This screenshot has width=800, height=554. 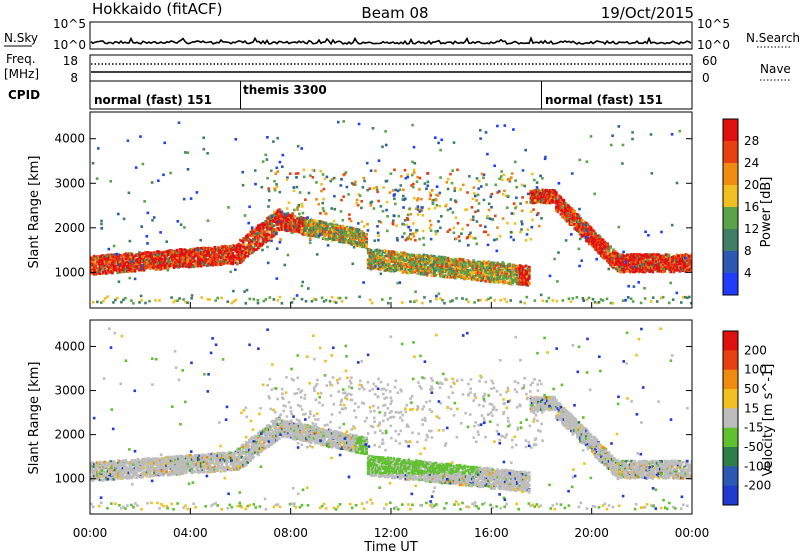 I want to click on nsky-right-tick-top: 10^5, so click(x=713, y=24).